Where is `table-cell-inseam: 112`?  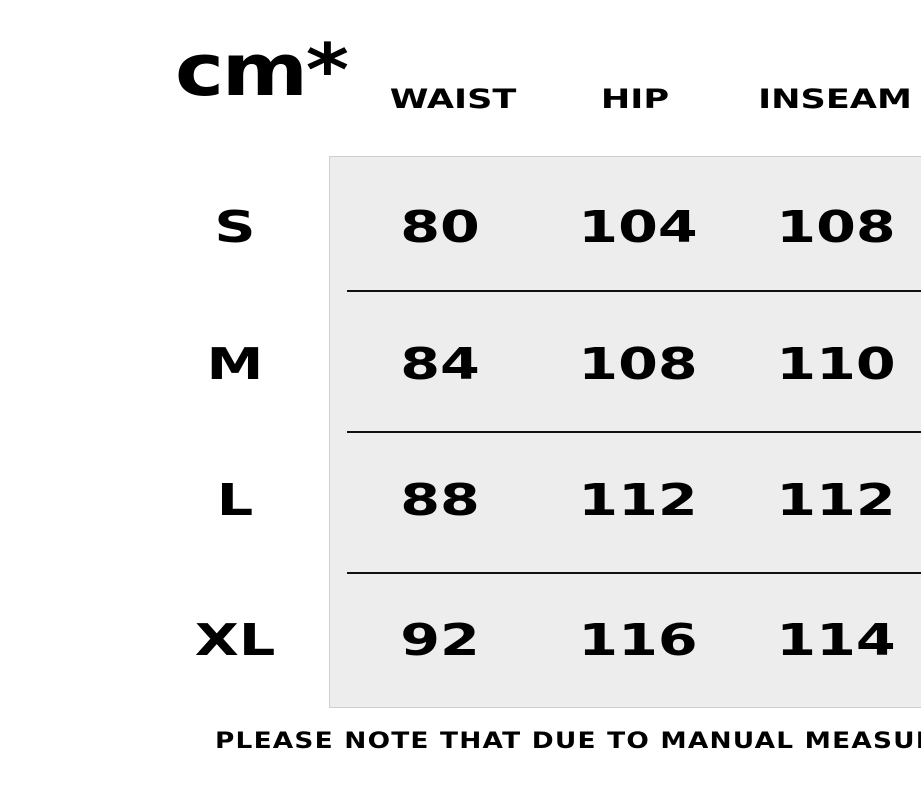 table-cell-inseam: 112 is located at coordinates (836, 500).